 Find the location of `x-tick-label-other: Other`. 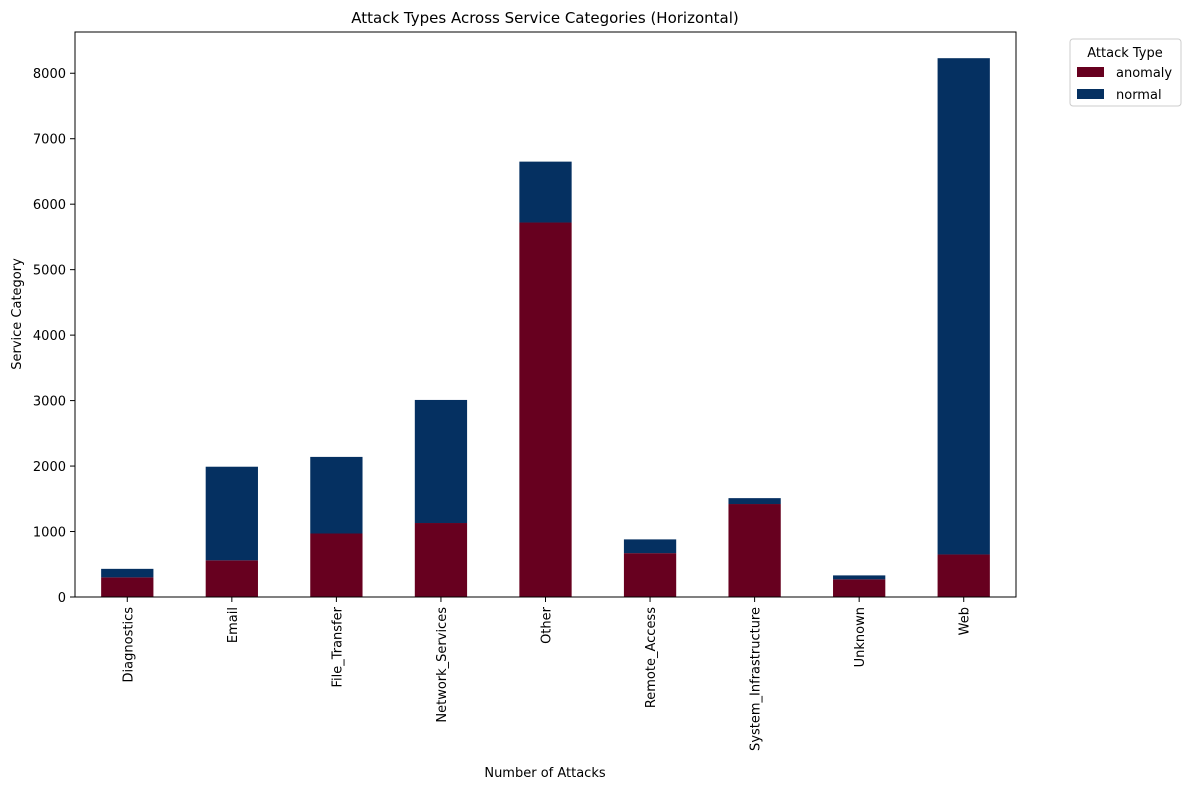

x-tick-label-other: Other is located at coordinates (547, 625).